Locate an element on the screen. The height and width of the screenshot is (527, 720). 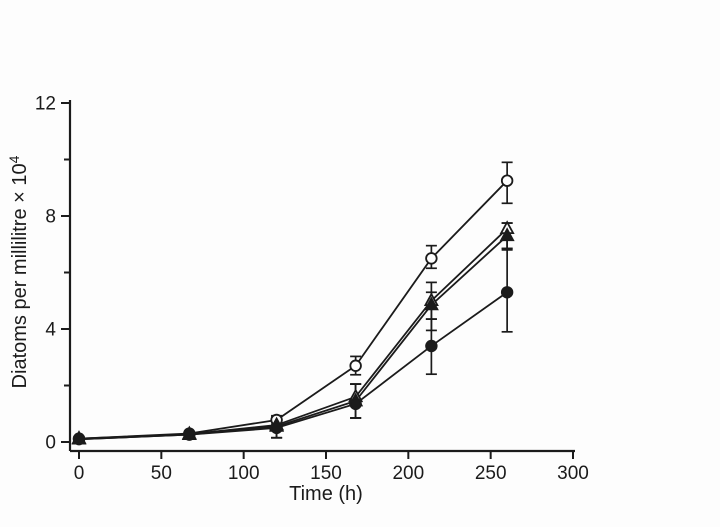
x-tick-label: 50 is located at coordinates (161, 473).